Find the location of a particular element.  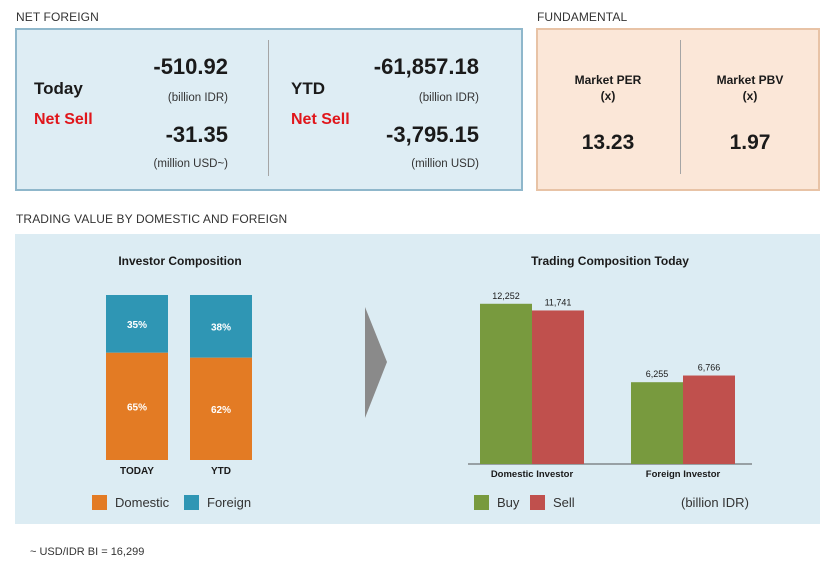

market-pbv-label-line1: Market PBV is located at coordinates (750, 80).